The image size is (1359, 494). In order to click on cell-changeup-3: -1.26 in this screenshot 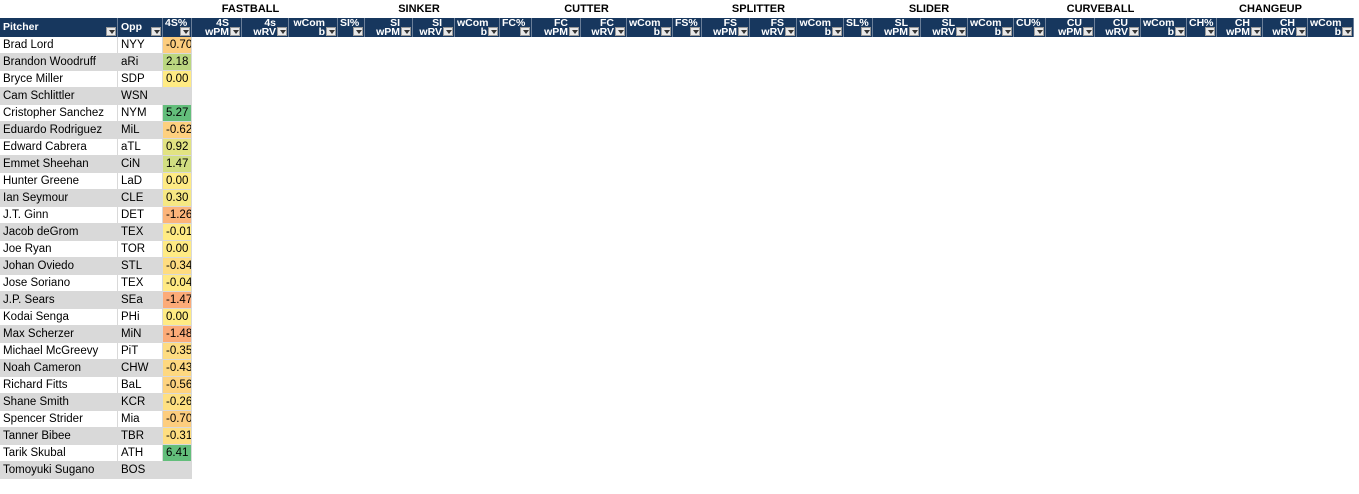, I will do `click(177, 215)`.